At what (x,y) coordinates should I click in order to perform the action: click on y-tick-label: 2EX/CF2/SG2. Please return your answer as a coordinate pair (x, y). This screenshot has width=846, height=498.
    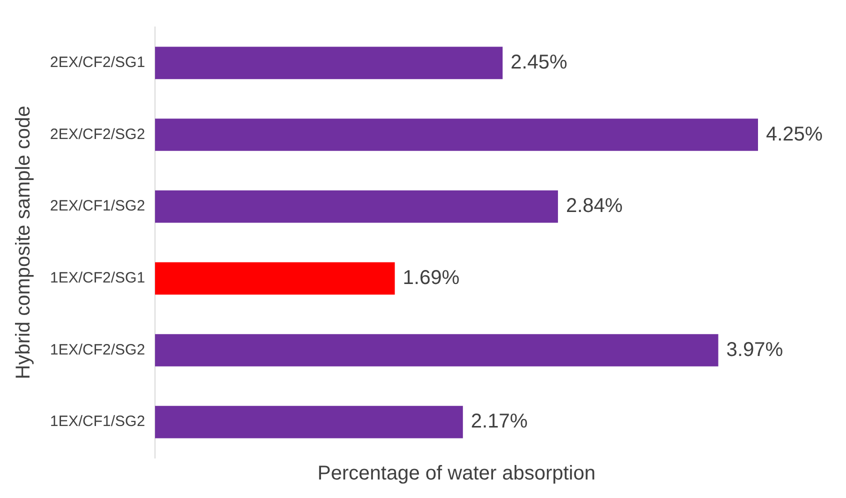
    Looking at the image, I should click on (98, 134).